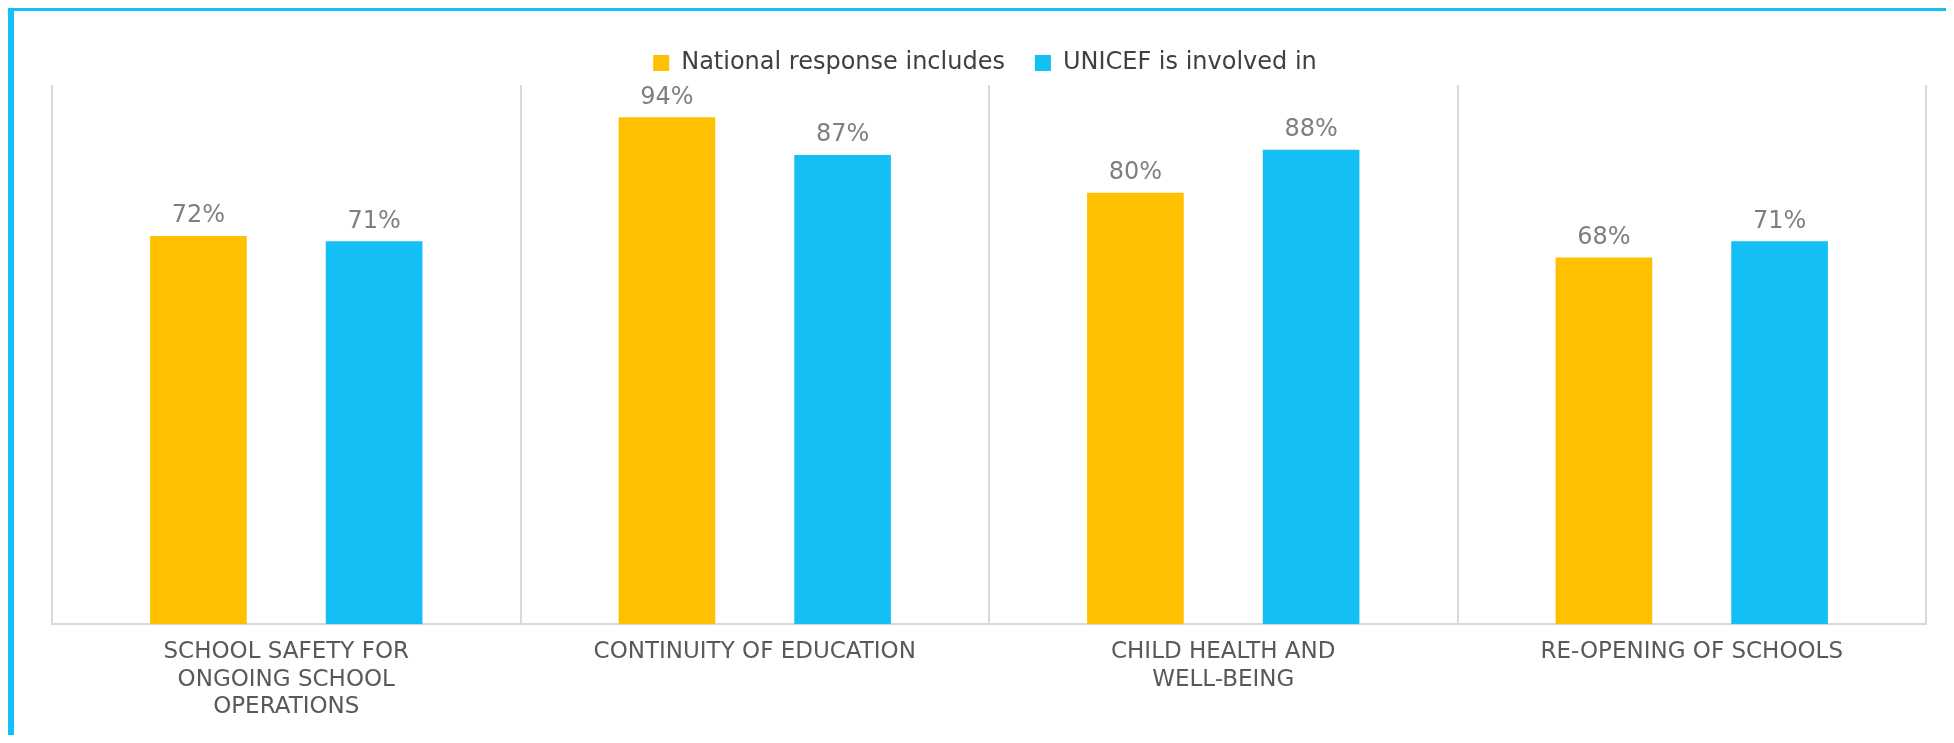  I want to click on data-label: 94%, so click(667, 95).